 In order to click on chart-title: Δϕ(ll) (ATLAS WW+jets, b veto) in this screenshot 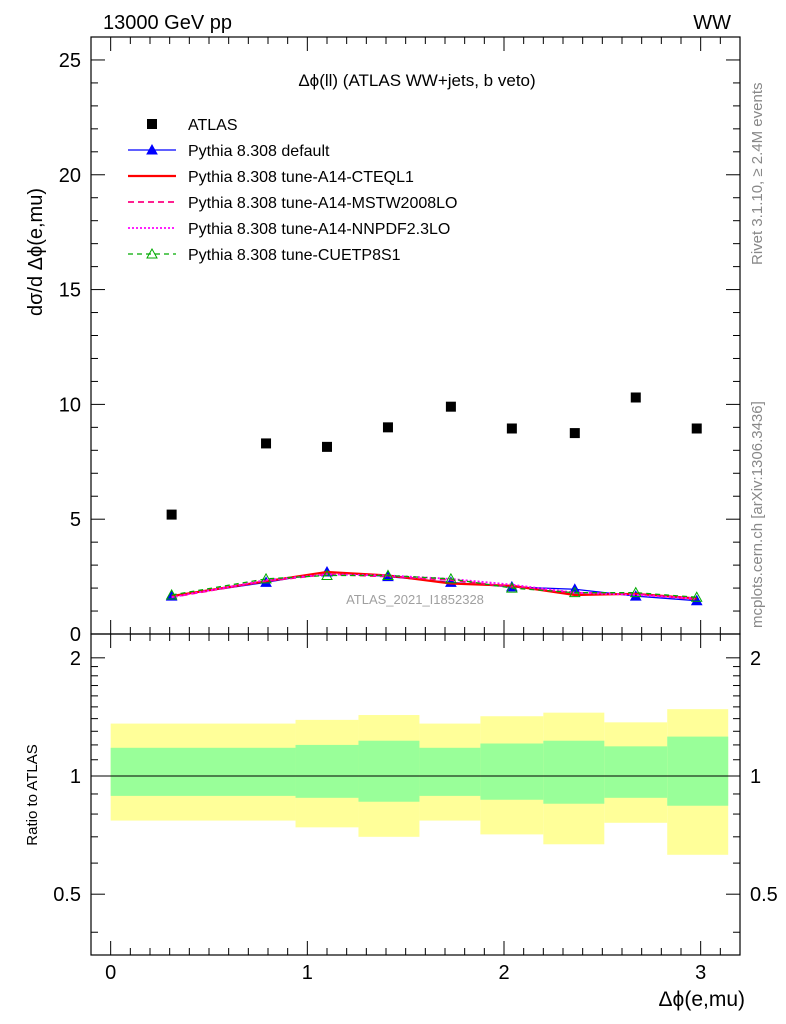, I will do `click(416, 80)`.